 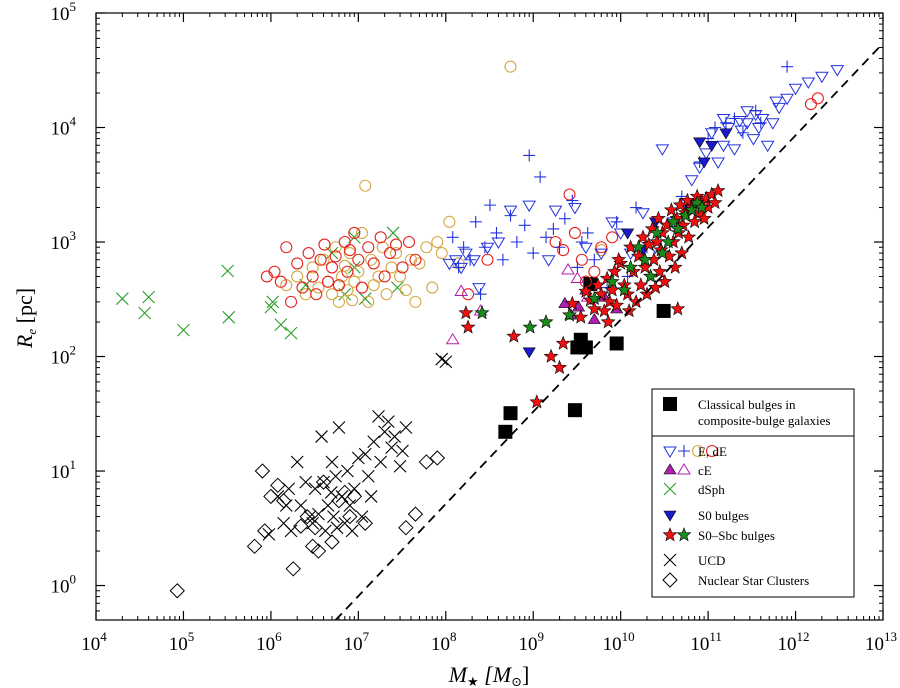 What do you see at coordinates (269, 642) in the screenshot?
I see `x-tick-label: 106` at bounding box center [269, 642].